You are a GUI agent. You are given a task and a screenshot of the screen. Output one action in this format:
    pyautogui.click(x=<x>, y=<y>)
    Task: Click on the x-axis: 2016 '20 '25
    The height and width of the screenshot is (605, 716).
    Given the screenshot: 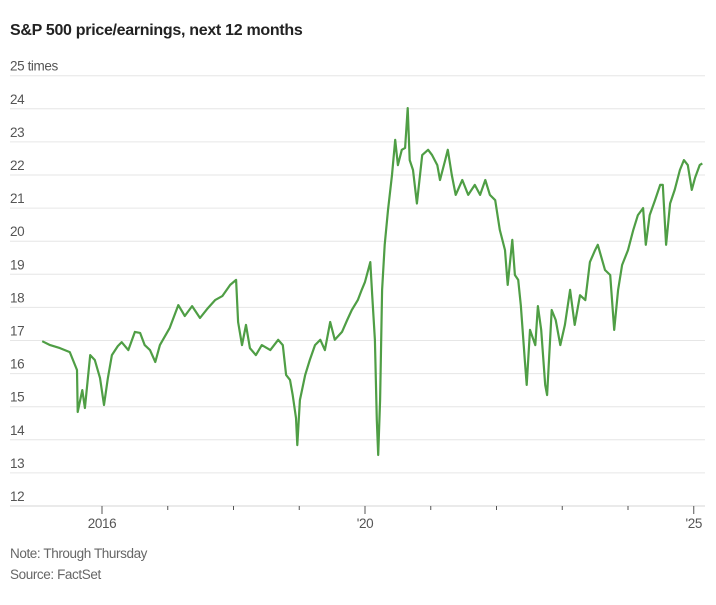 What is the action you would take?
    pyautogui.click(x=395, y=518)
    